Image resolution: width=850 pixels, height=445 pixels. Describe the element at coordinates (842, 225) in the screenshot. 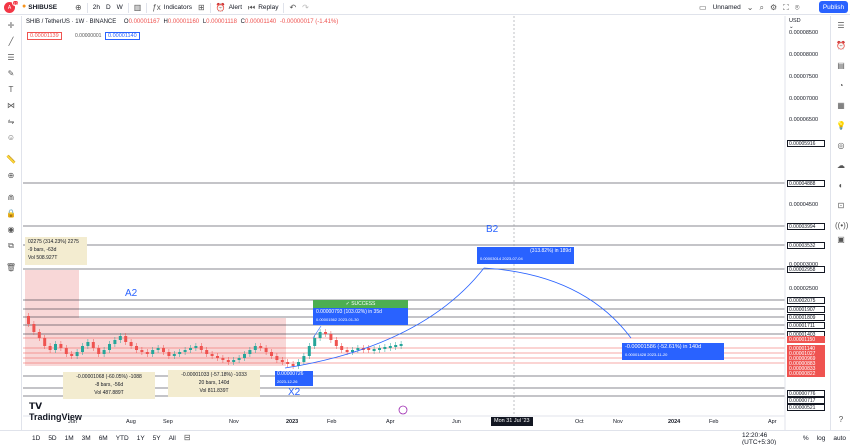

I see `broadcast-icon: ((•))` at that location.